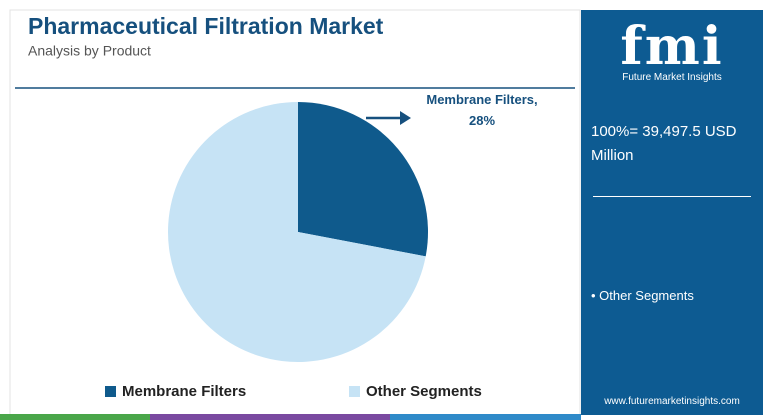  What do you see at coordinates (672, 196) in the screenshot?
I see `divider` at bounding box center [672, 196].